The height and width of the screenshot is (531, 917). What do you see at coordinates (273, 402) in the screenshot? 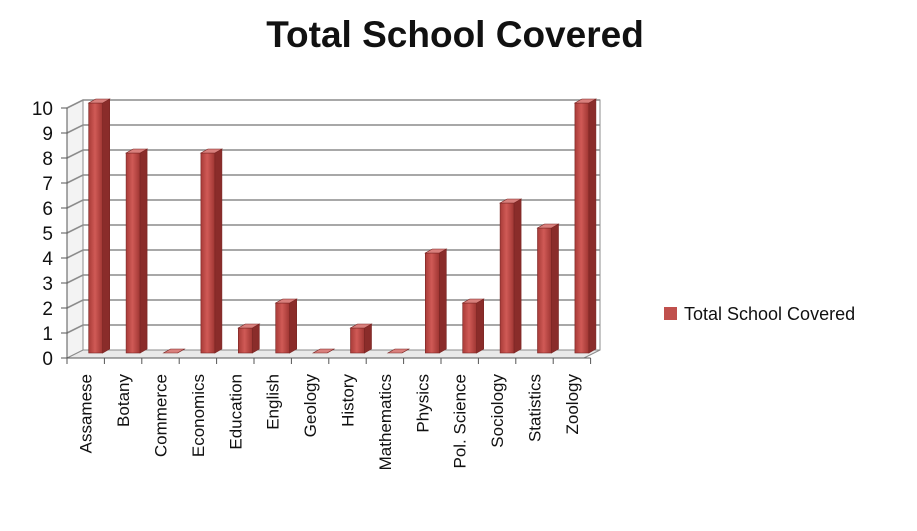
I see `x-category-label: English` at bounding box center [273, 402].